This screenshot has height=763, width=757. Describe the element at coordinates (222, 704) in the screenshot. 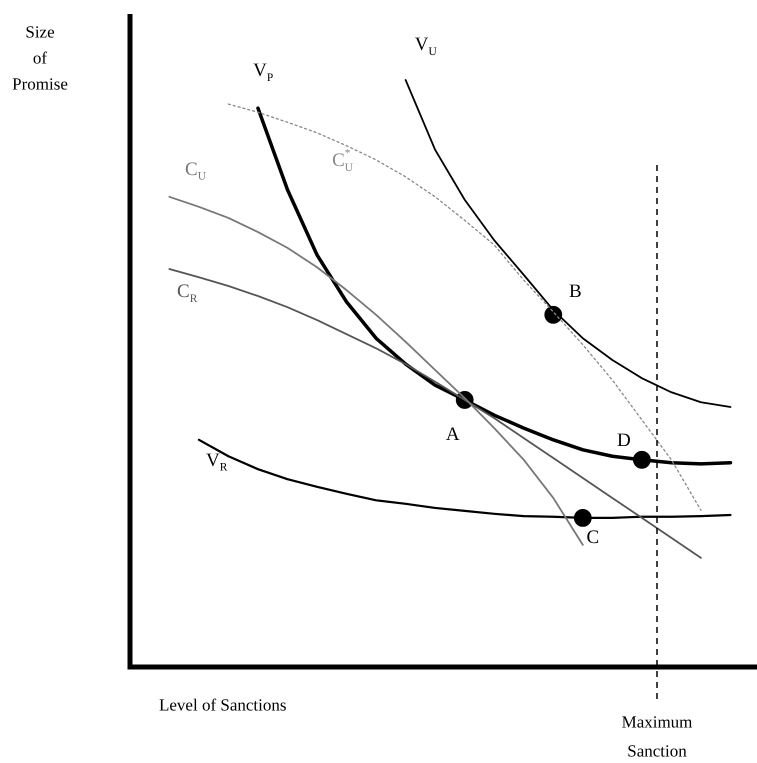

I see `x-axis-title: Level of Sanctions` at that location.